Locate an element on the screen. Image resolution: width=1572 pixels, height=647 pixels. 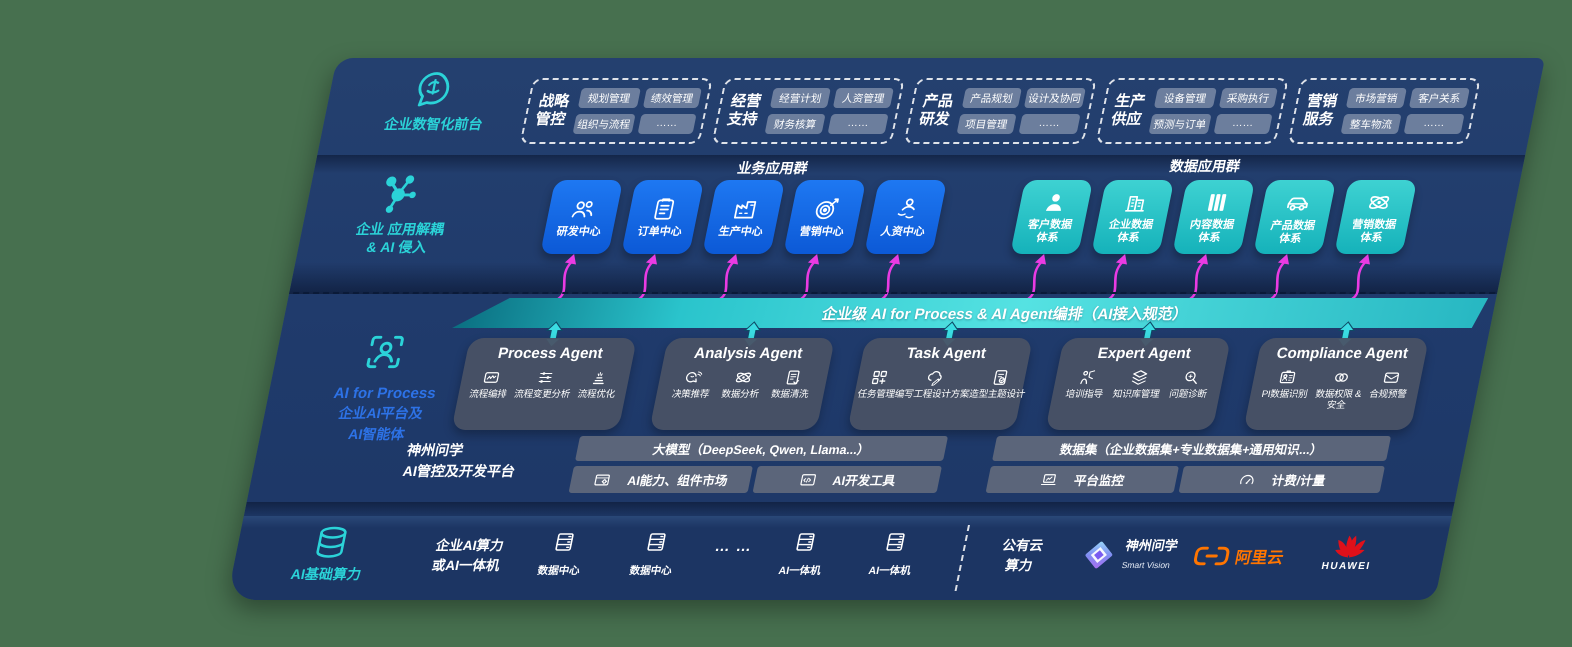
node-ai-appliance-2: AI一体机 is located at coordinates (893, 554).